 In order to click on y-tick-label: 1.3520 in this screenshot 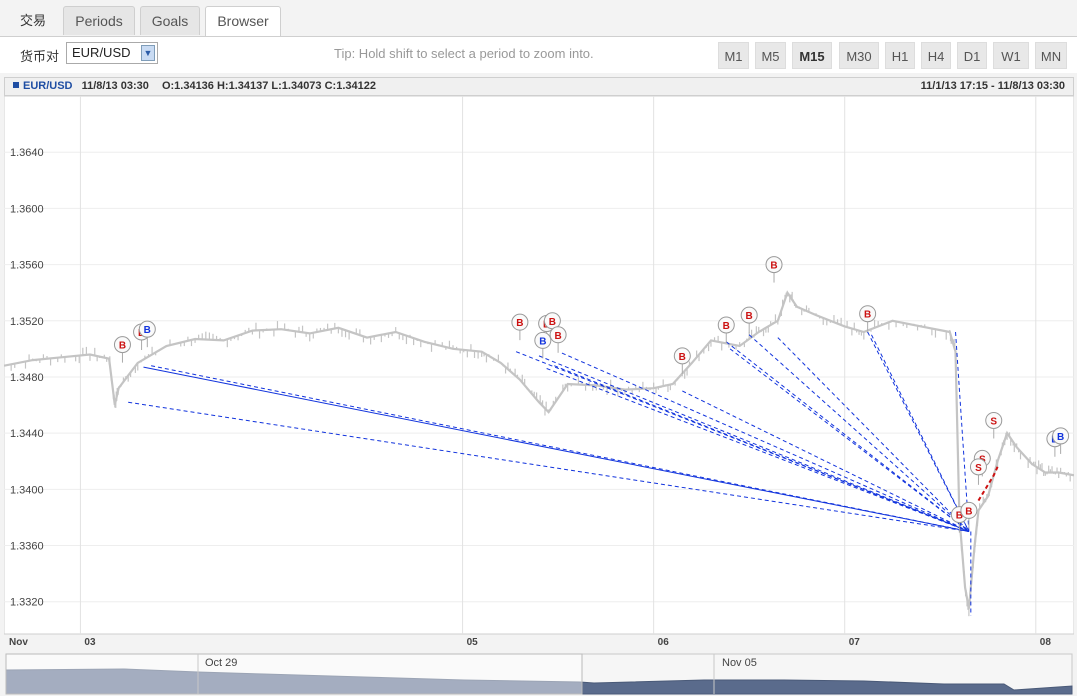, I will do `click(27, 322)`.